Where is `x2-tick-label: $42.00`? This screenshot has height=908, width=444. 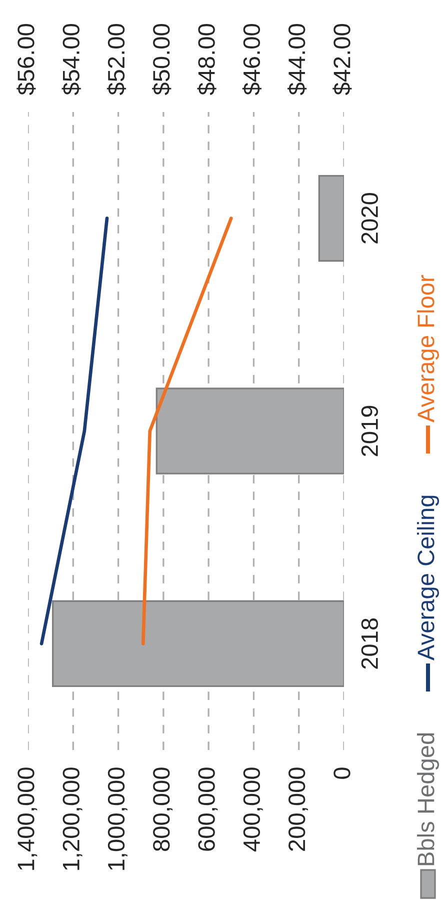
x2-tick-label: $42.00 is located at coordinates (342, 60).